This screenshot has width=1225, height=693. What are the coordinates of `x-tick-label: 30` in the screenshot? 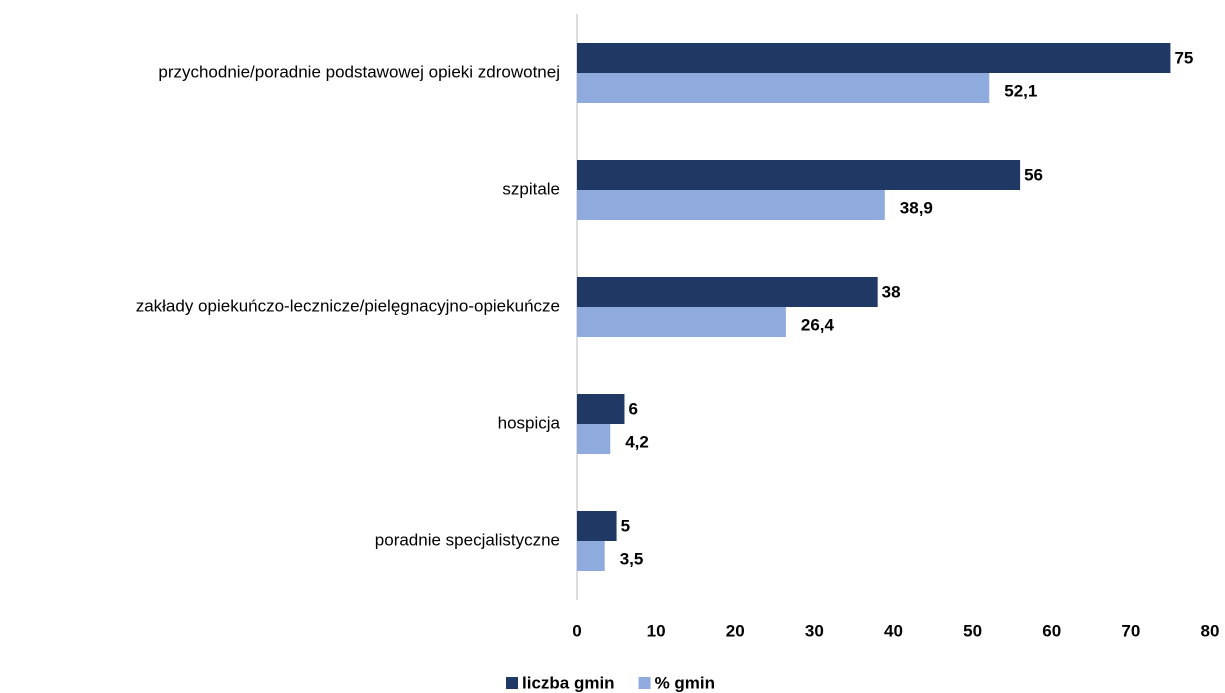 It's located at (814, 630).